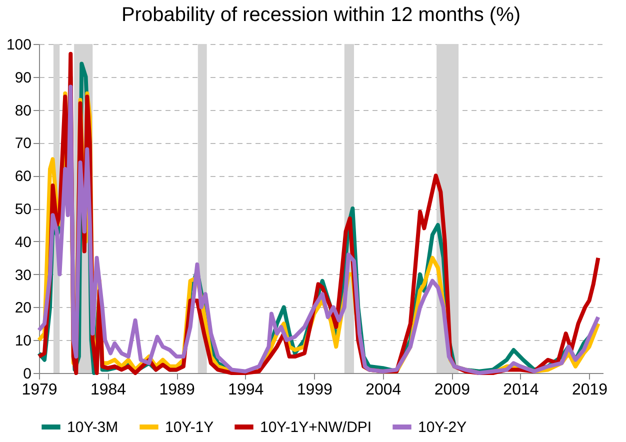  I want to click on x-tick-label: 2009, so click(452, 390).